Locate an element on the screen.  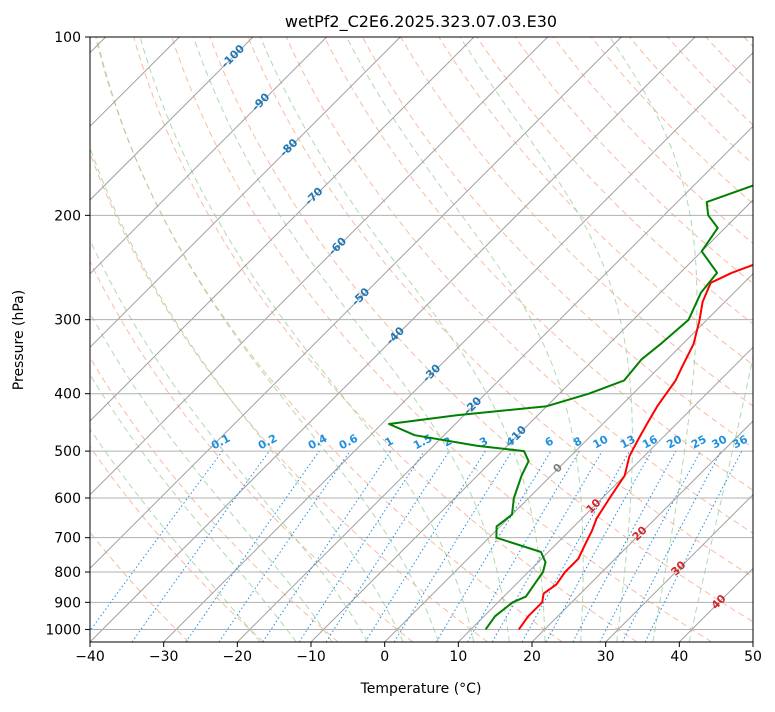
mixing-ratio-label: 0.1 is located at coordinates (220, 442).